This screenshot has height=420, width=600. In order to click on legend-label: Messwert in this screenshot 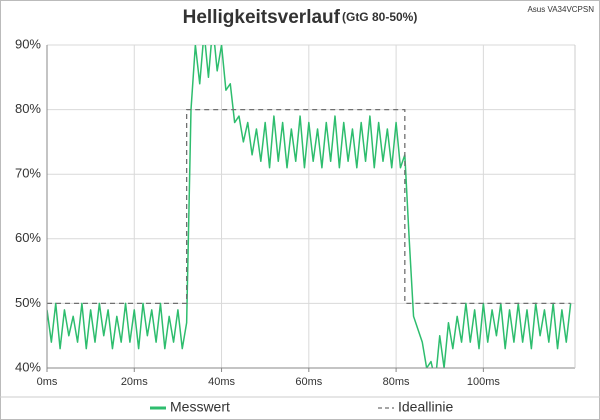, I will do `click(200, 407)`.